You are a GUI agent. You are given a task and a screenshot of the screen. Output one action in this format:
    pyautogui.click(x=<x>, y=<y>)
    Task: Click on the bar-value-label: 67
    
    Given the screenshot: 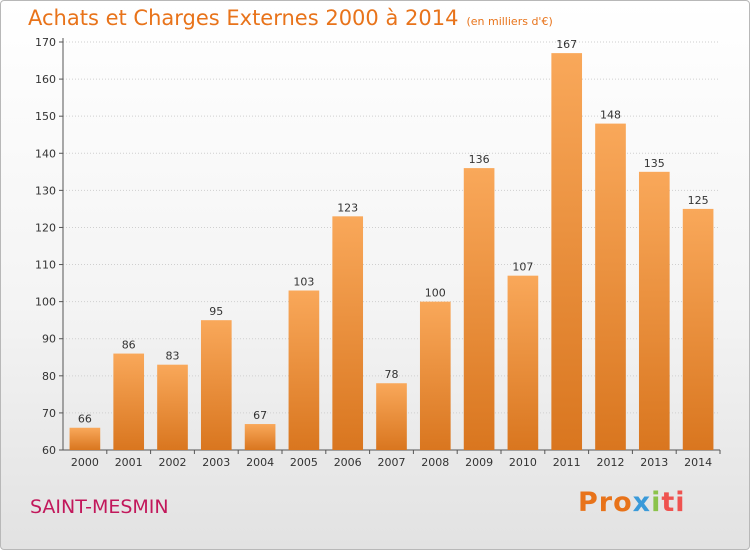 What is the action you would take?
    pyautogui.click(x=260, y=415)
    